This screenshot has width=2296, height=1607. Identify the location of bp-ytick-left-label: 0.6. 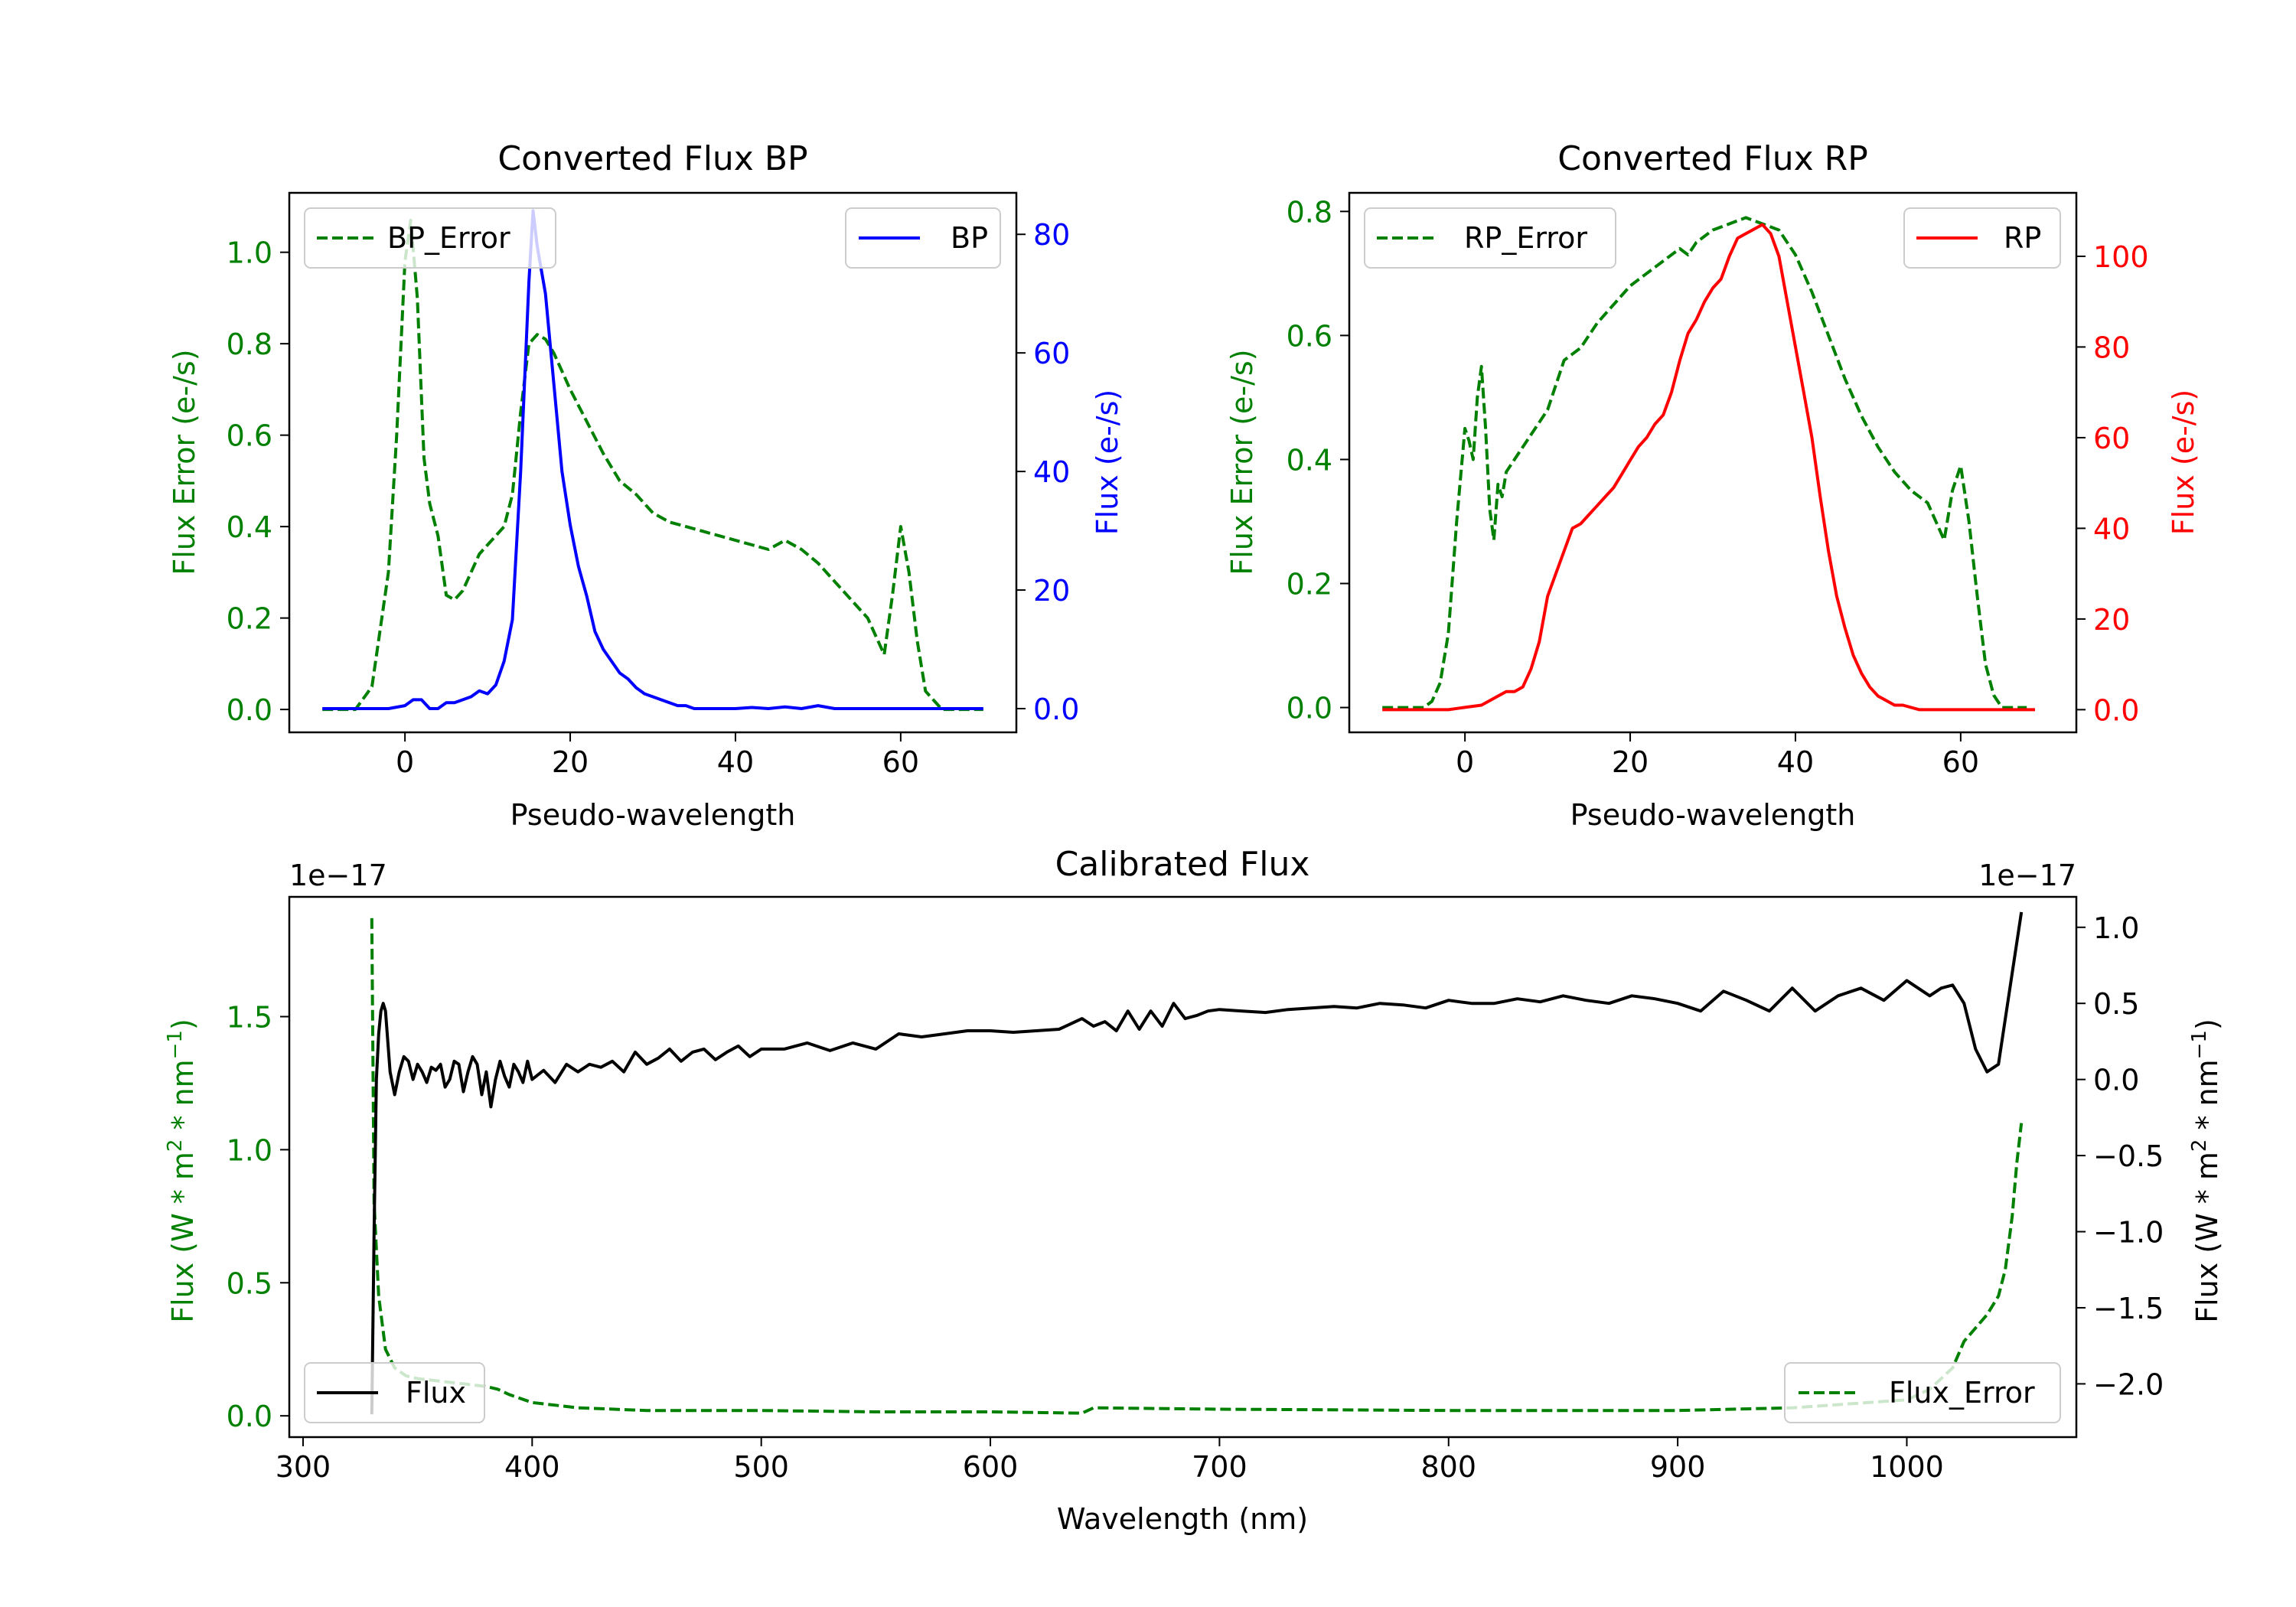
(249, 436).